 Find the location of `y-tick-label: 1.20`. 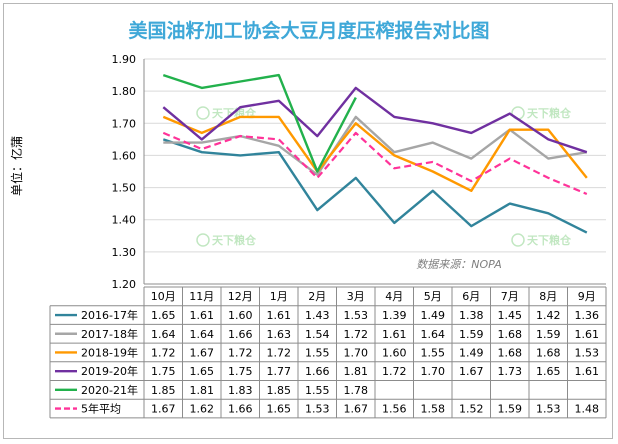

y-tick-label: 1.20 is located at coordinates (124, 284).